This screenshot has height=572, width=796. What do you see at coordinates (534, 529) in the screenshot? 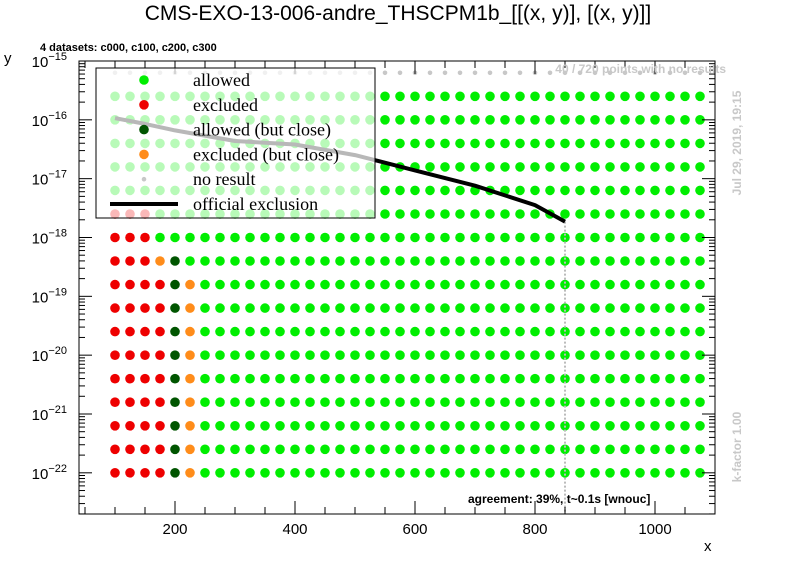
I see `x-tick-label: 800` at bounding box center [534, 529].